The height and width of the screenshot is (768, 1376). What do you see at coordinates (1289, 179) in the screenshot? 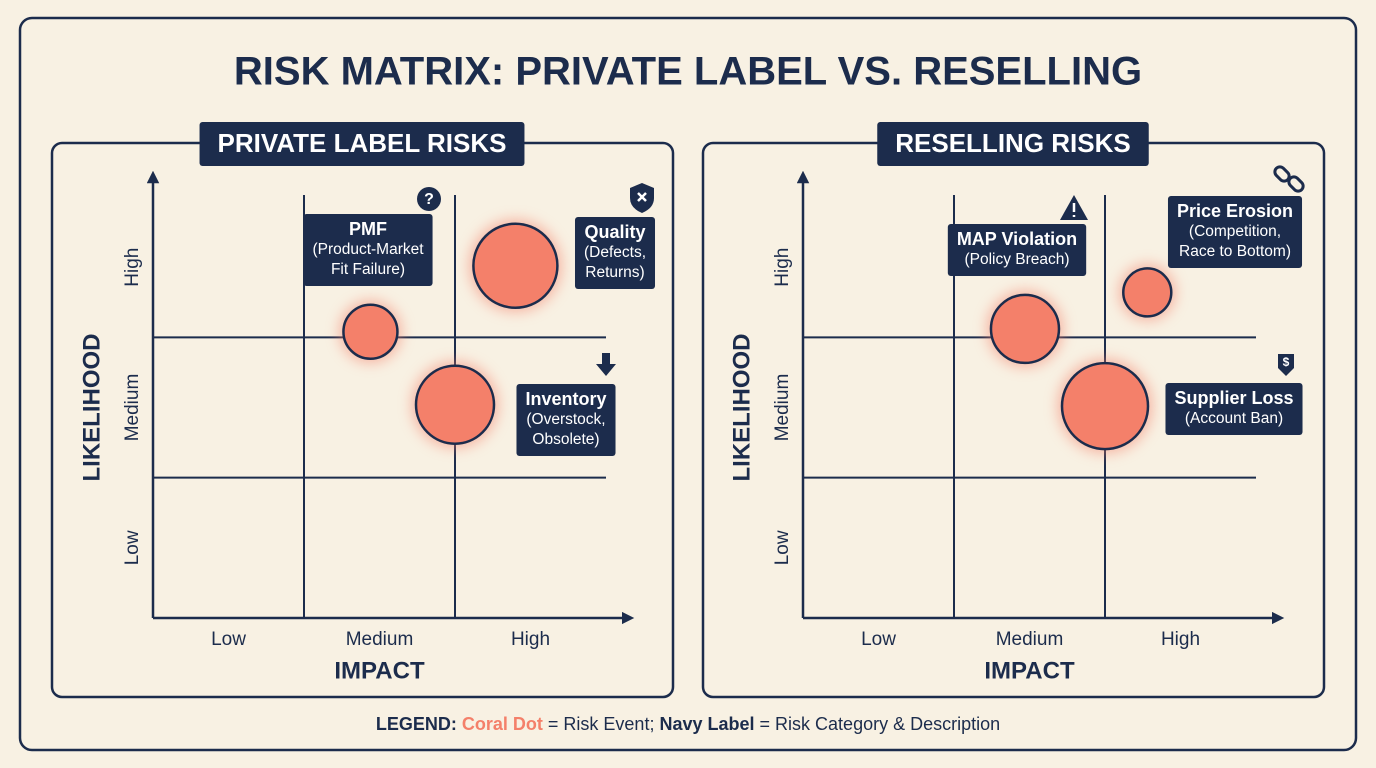
I see `icon-broken-link` at bounding box center [1289, 179].